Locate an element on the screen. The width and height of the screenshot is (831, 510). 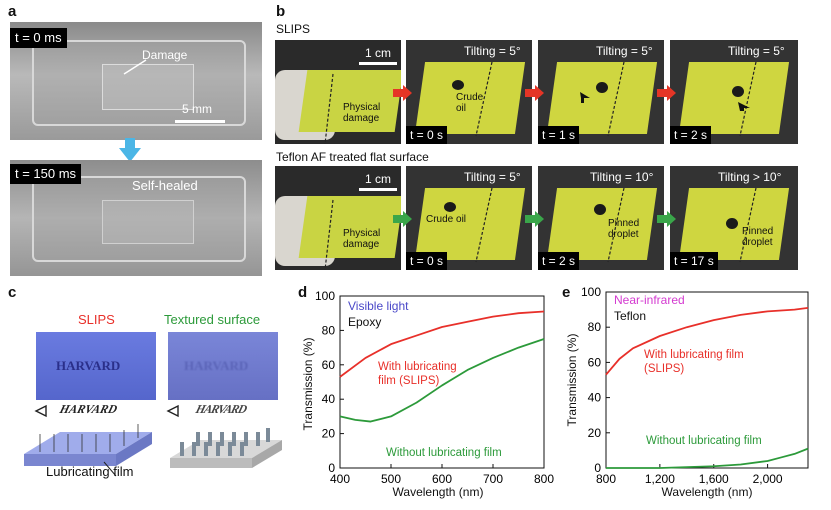
teflon-time-1: t = 2 s is located at coordinates (559, 261).